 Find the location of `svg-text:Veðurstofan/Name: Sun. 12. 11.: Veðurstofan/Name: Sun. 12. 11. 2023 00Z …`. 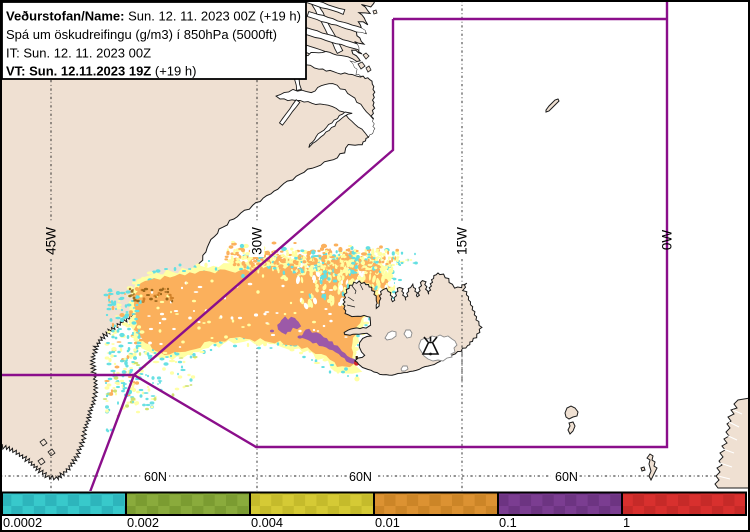

svg-text:Veðurstofan/Name: Sun. 12. 11.: Veðurstofan/Name: Sun. 12. 11. 2023 00Z … is located at coordinates (153, 16).